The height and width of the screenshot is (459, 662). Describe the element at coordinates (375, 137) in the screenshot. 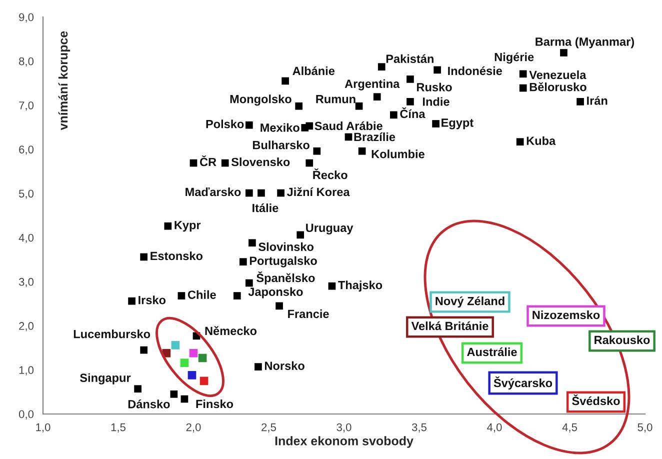

I see `annotation: Brazílie` at that location.